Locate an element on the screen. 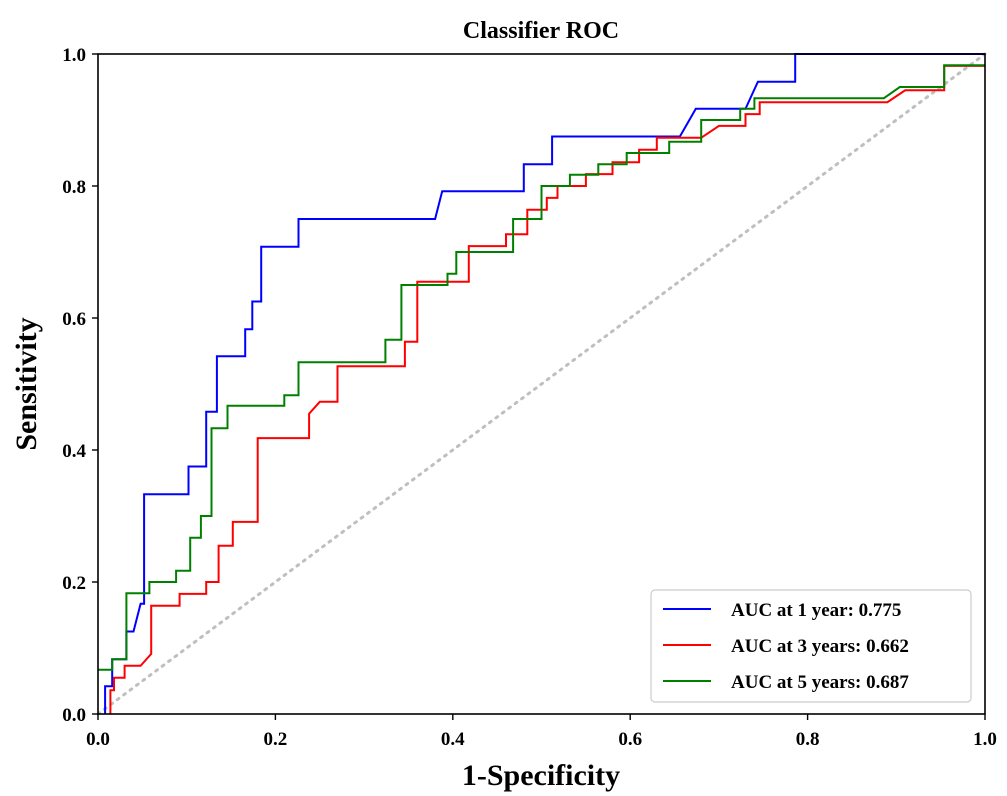 Image resolution: width=1007 pixels, height=796 pixels. y-tick-label: 0.0 is located at coordinates (74, 715).